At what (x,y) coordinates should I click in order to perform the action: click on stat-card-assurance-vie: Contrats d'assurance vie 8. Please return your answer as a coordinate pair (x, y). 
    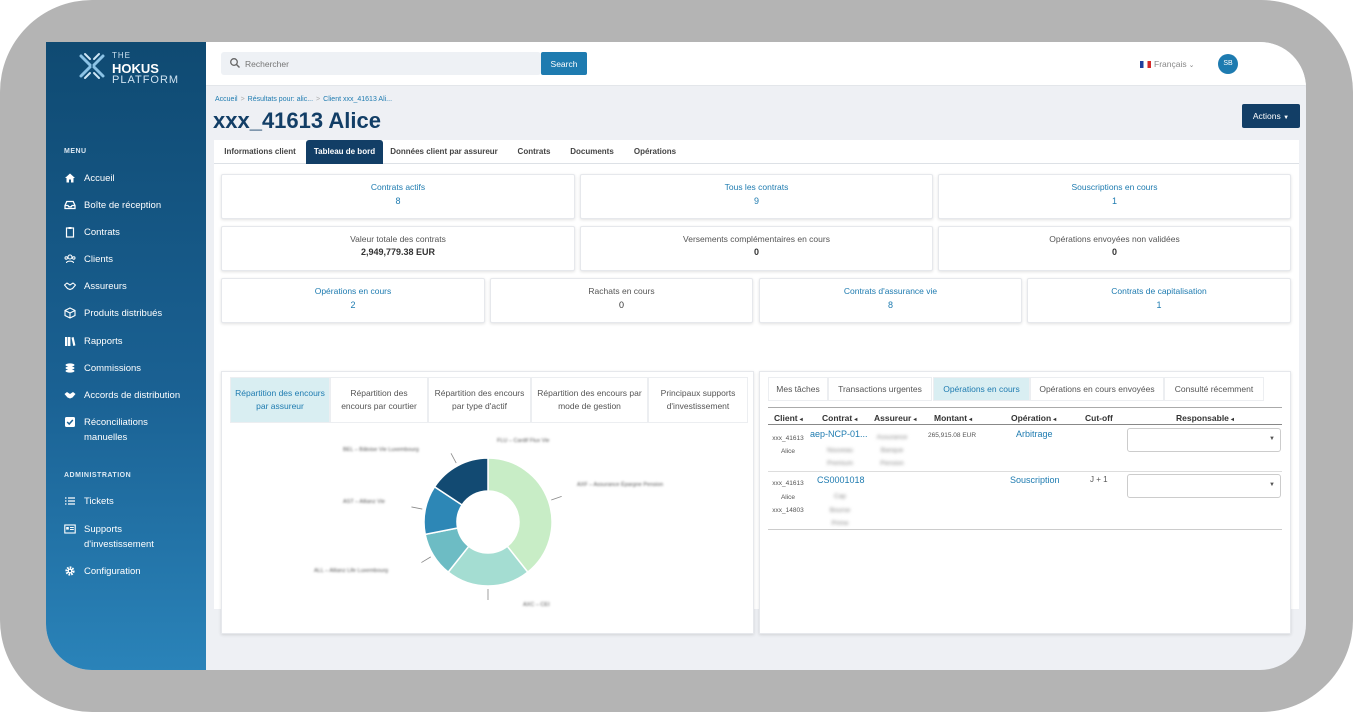
    Looking at the image, I should click on (890, 300).